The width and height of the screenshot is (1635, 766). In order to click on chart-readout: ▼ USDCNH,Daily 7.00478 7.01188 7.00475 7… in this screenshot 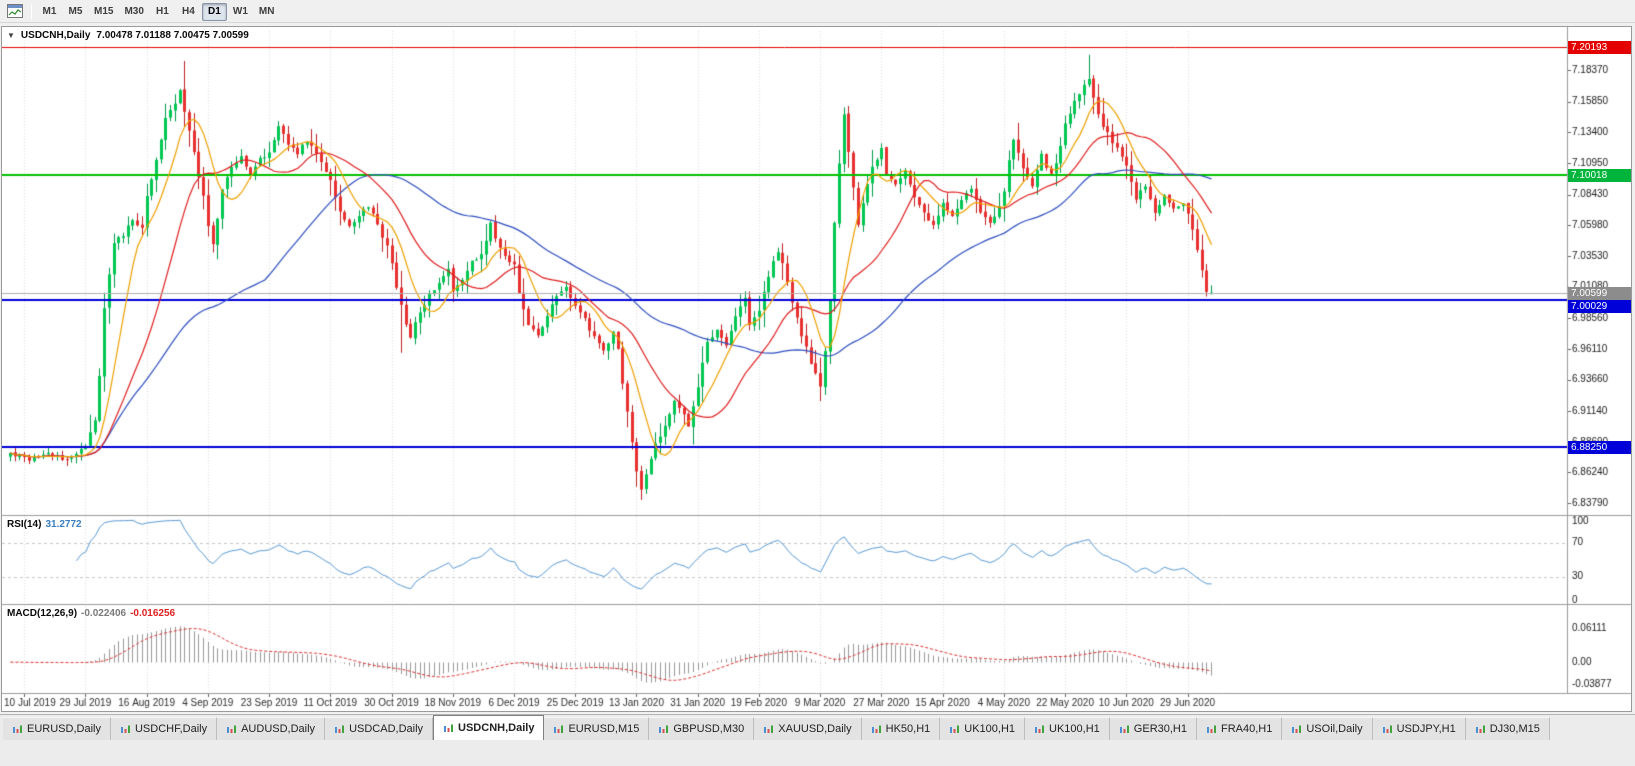, I will do `click(128, 35)`.